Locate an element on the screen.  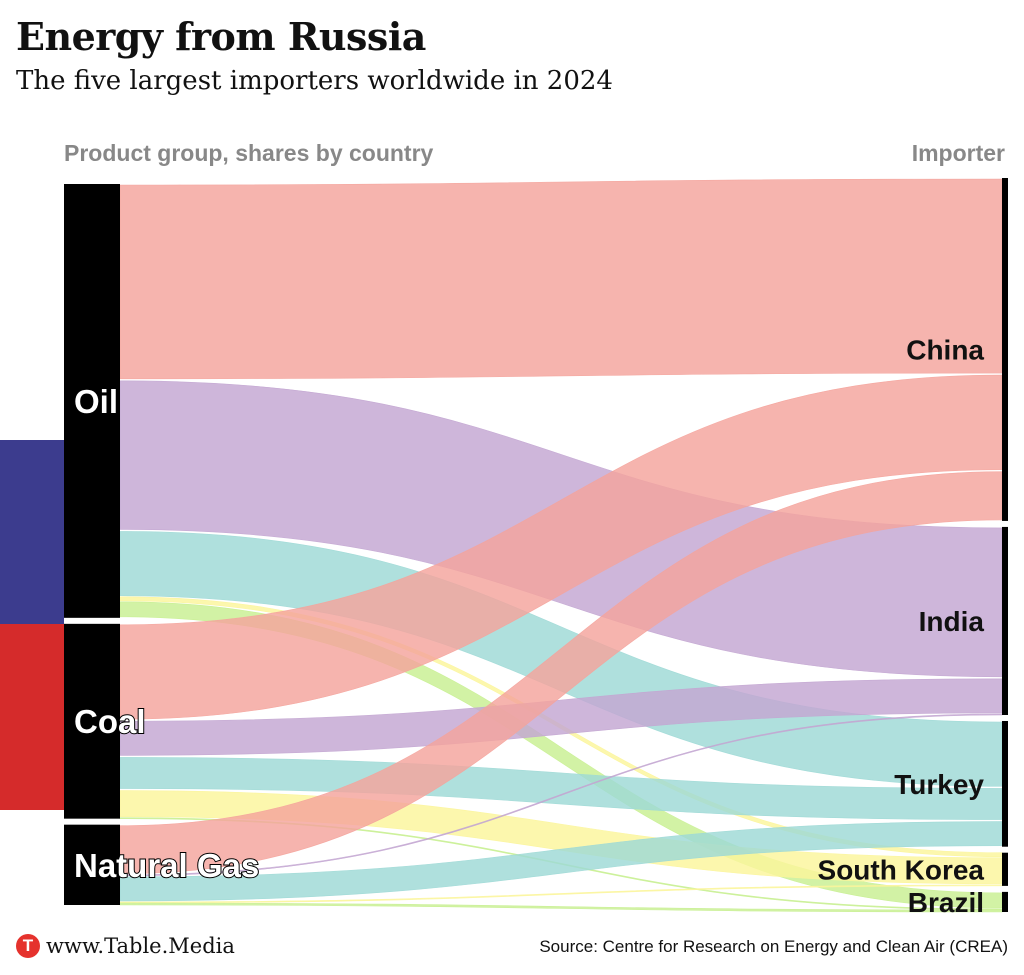
node-label-south-korea: South Korea is located at coordinates (901, 869).